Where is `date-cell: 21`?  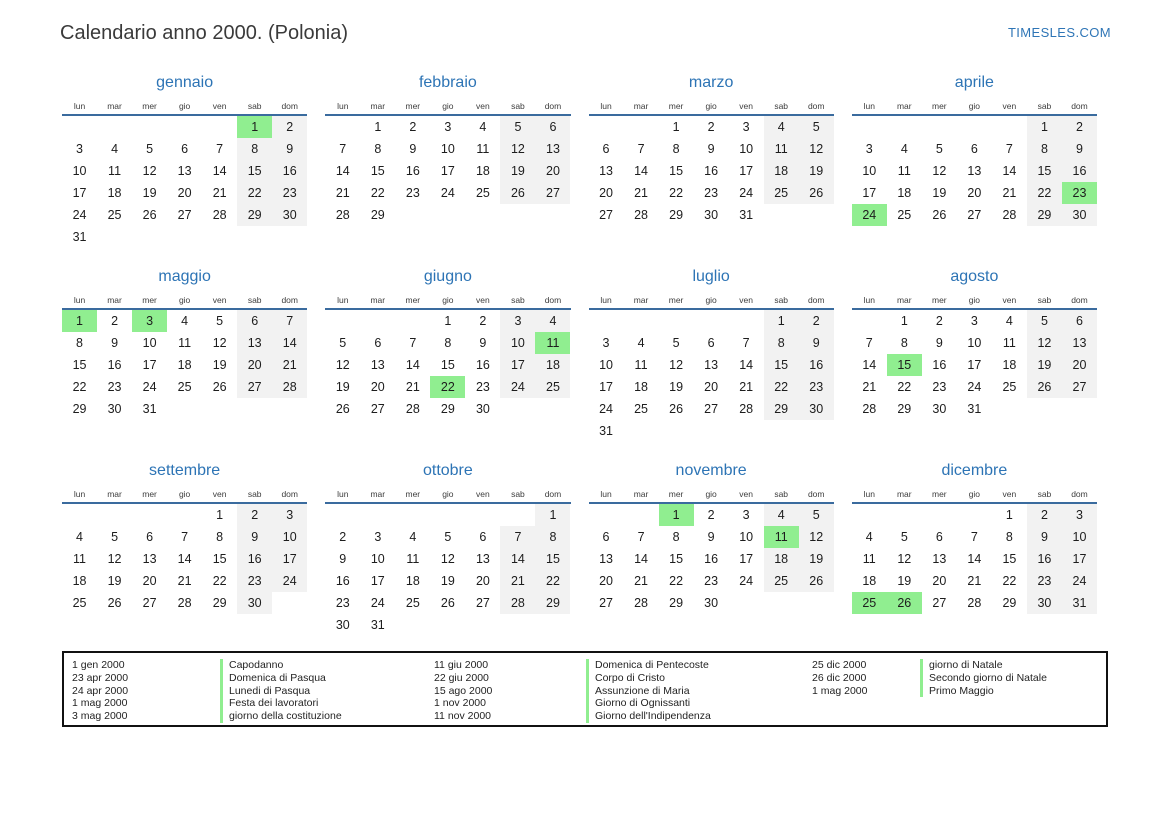
date-cell: 21 is located at coordinates (219, 193).